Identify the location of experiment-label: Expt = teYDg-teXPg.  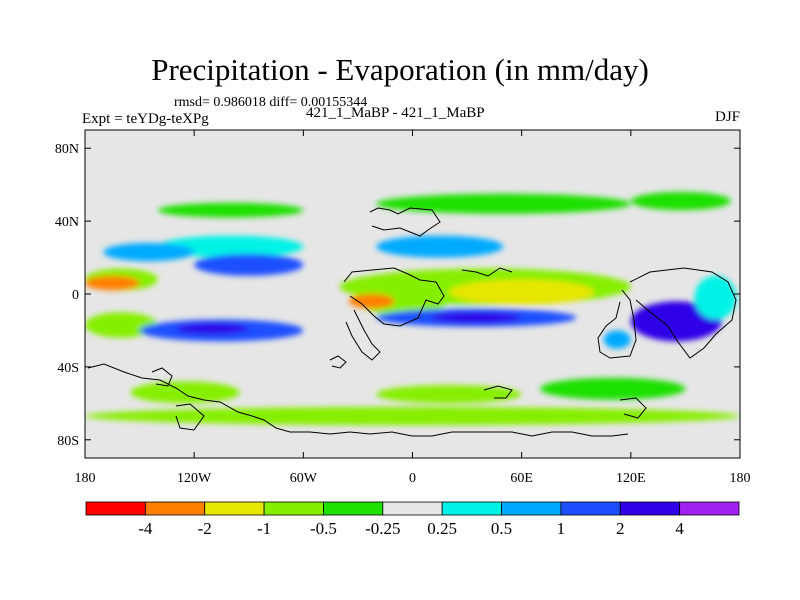
(145, 119).